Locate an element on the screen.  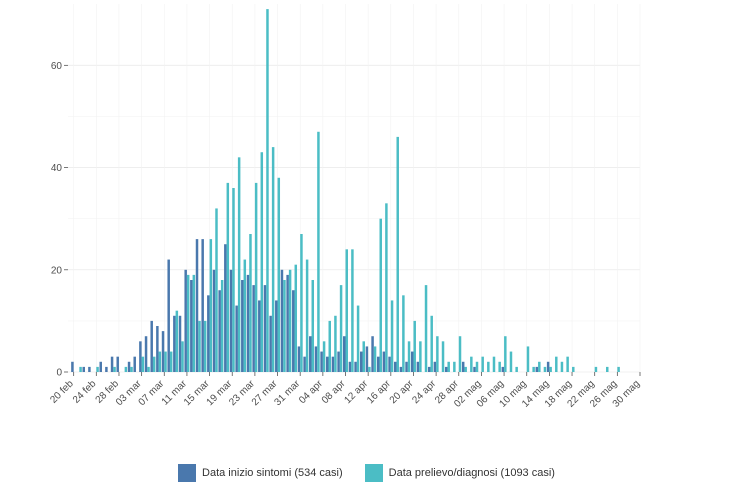
legend-swatch-diagnosis is located at coordinates (373, 473).